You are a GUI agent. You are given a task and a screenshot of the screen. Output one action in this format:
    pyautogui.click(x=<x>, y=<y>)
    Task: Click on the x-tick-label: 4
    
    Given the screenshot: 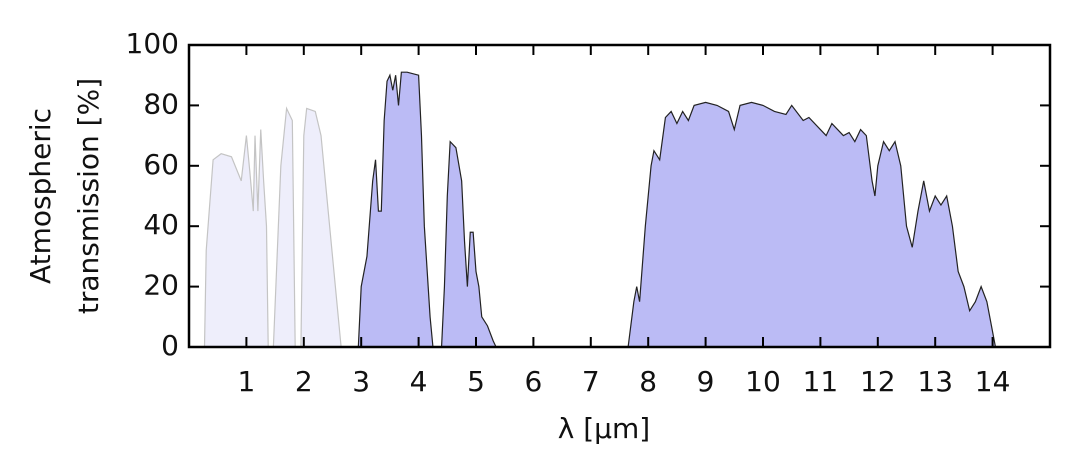 What is the action you would take?
    pyautogui.click(x=419, y=381)
    